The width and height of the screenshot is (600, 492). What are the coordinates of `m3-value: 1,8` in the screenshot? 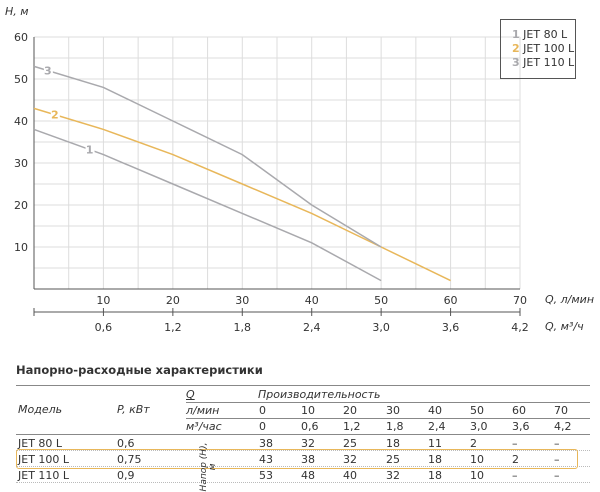 It's located at (395, 426).